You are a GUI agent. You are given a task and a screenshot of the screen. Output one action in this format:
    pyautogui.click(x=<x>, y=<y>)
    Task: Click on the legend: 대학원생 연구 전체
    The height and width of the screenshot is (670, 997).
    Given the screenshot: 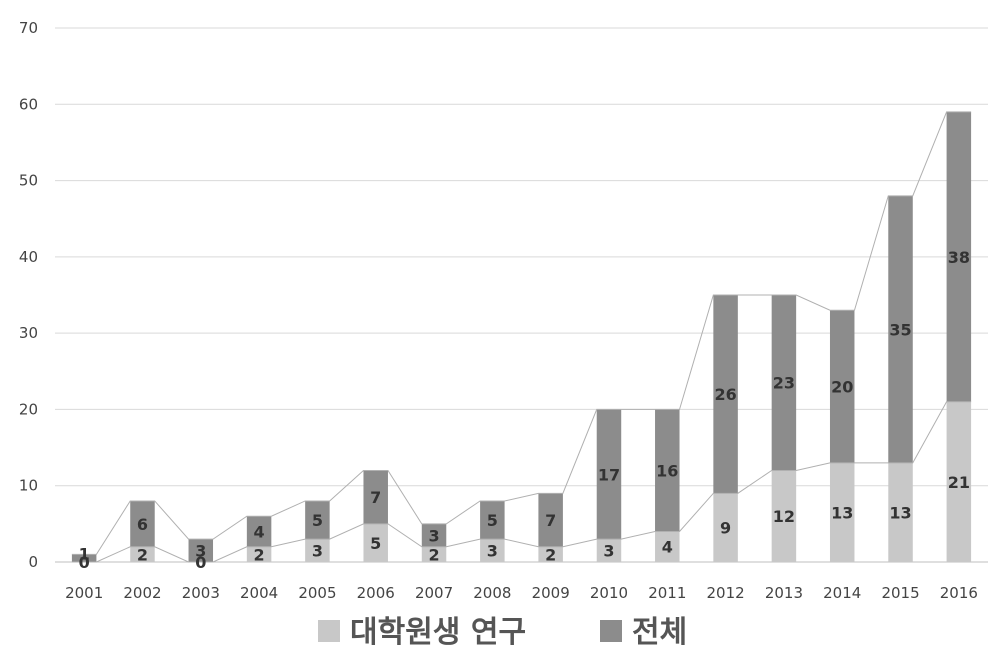 What is the action you would take?
    pyautogui.click(x=502, y=632)
    